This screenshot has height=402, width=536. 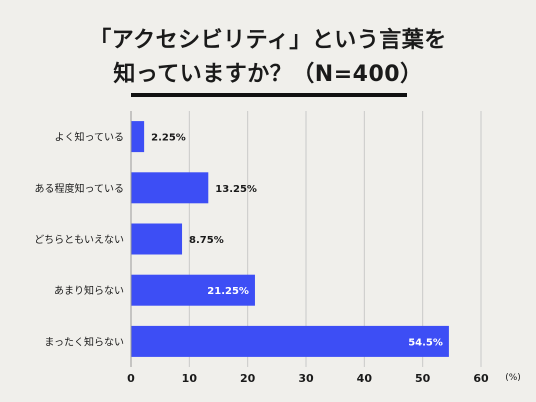 I want to click on x-tick-label: 0, so click(x=131, y=378).